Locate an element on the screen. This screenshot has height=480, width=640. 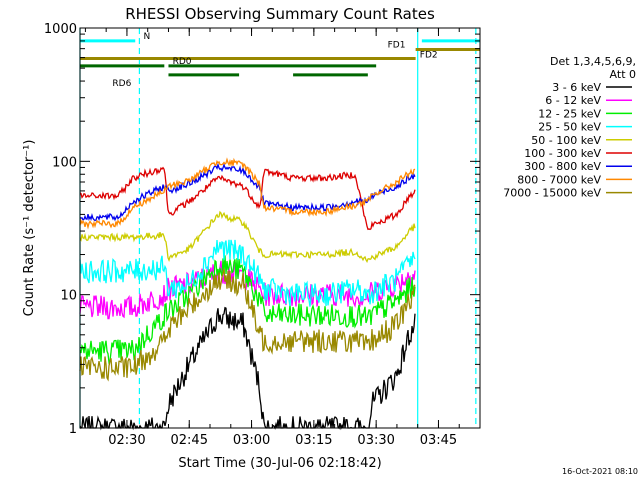
flag-label-n: N is located at coordinates (147, 37).